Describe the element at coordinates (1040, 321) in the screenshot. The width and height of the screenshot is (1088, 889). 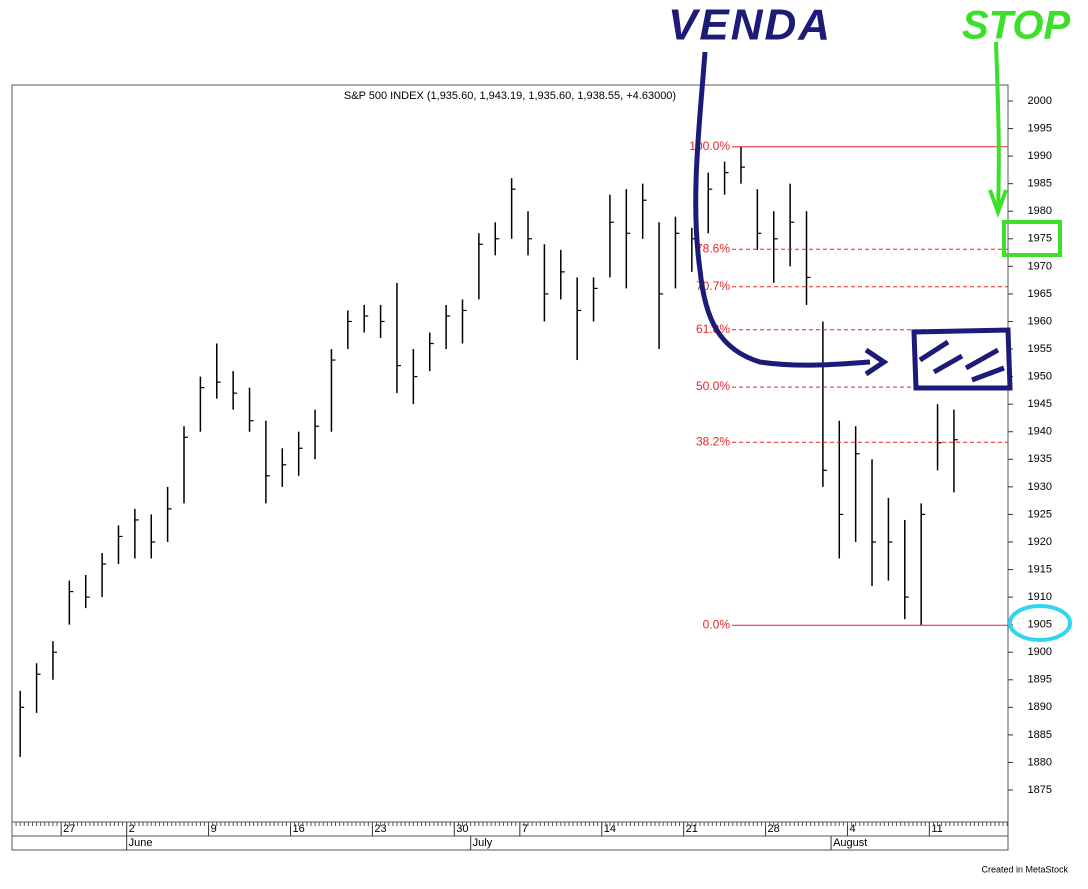
I see `y-tick-label: 1960` at that location.